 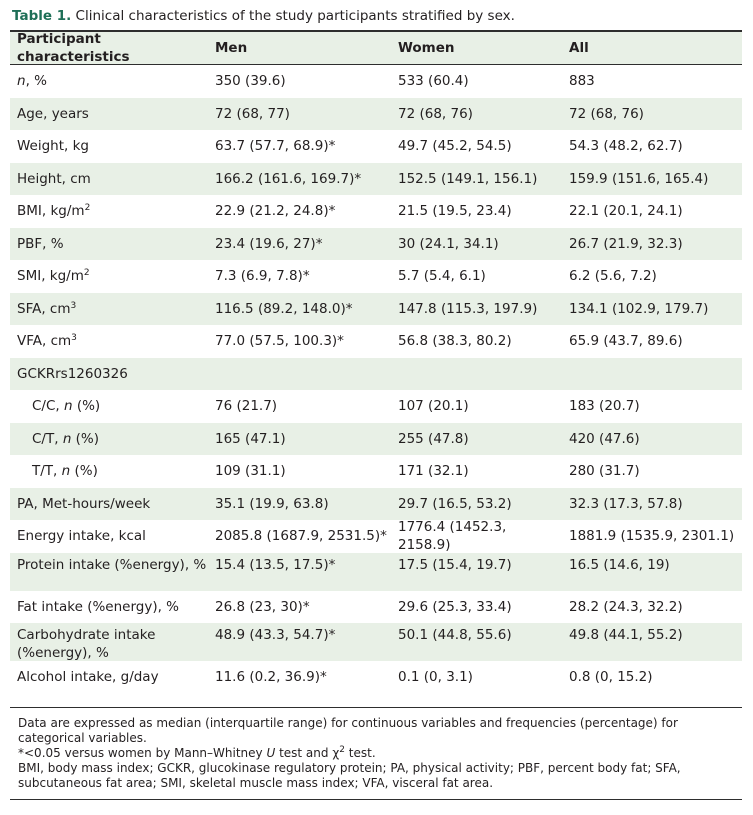 I want to click on cell-all: 65.9 (43.7, 89.6), so click(x=626, y=341).